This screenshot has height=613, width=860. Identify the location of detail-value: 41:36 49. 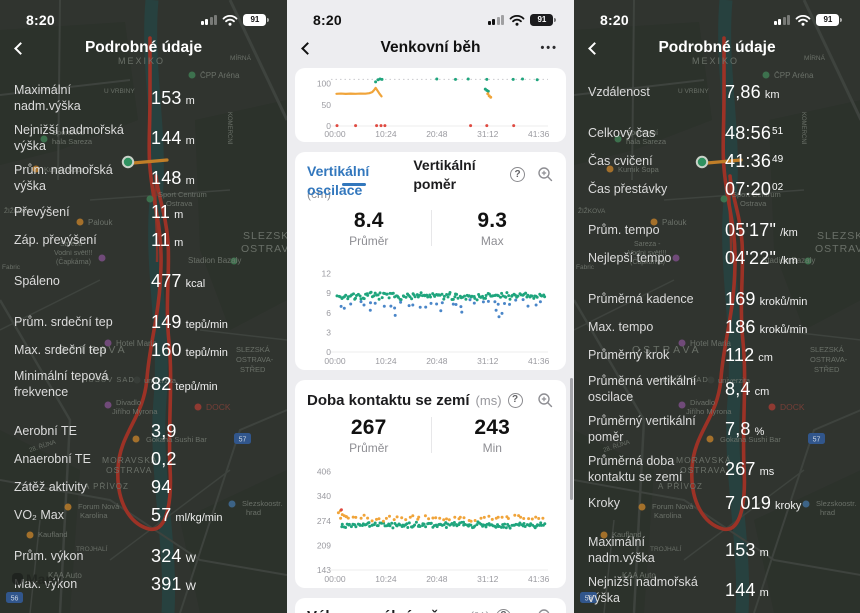
(754, 160).